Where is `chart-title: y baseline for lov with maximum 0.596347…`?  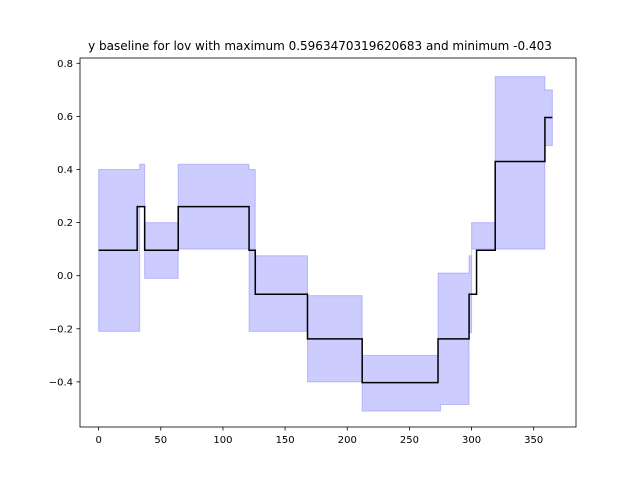 chart-title: y baseline for lov with maximum 0.596347… is located at coordinates (320, 46).